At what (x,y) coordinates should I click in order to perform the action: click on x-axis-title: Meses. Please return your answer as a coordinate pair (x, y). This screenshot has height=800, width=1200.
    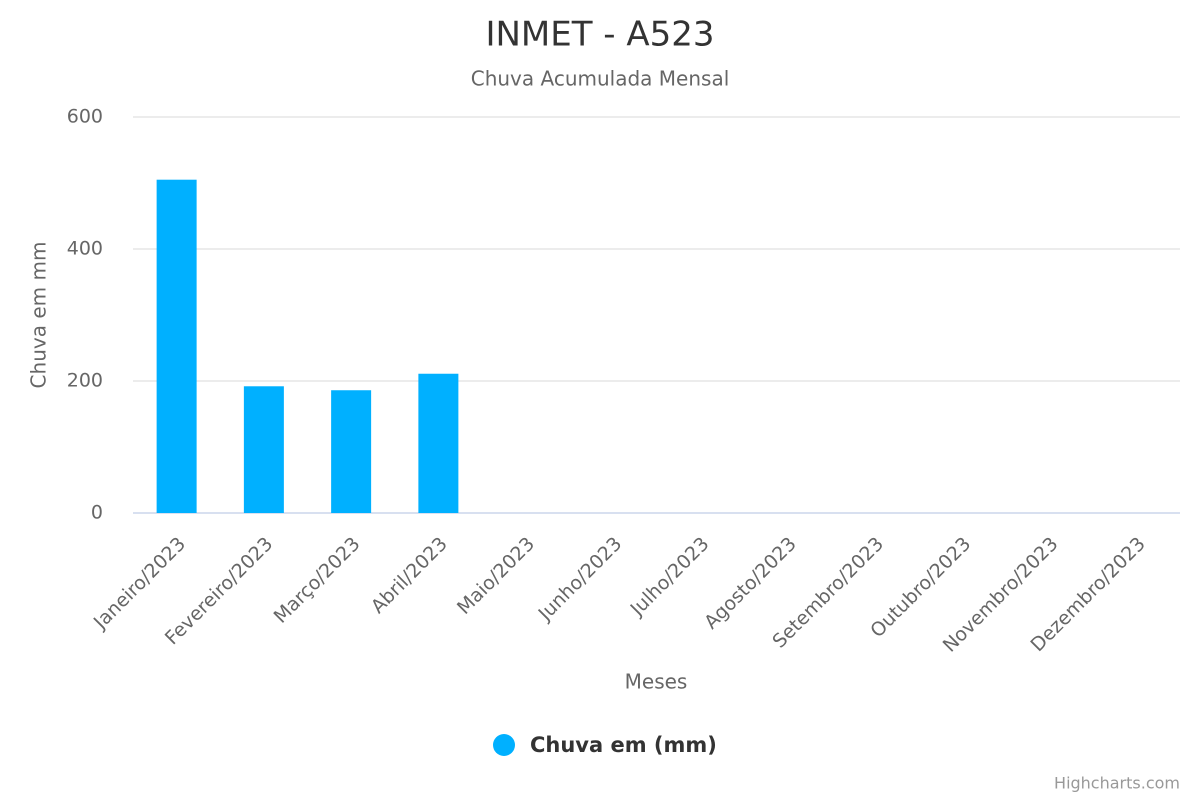
    Looking at the image, I should click on (656, 682).